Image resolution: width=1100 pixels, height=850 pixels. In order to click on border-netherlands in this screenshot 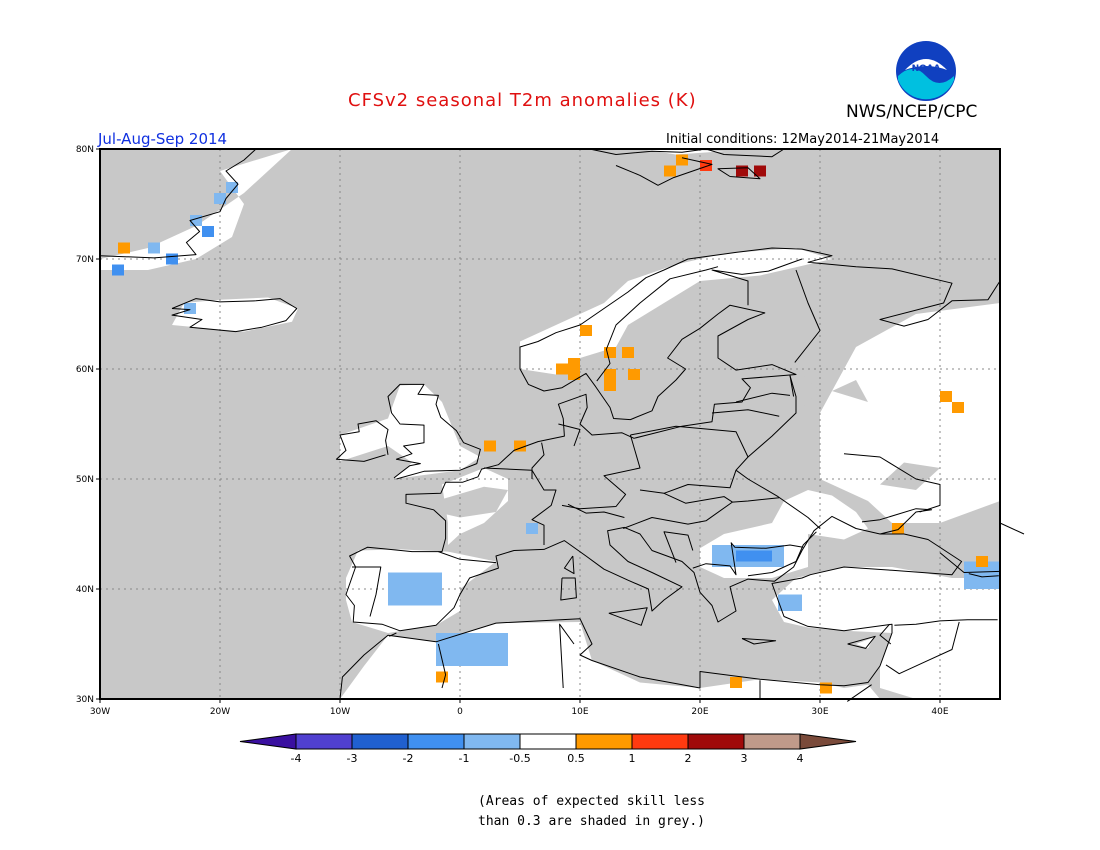, I will do `click(538, 460)`.